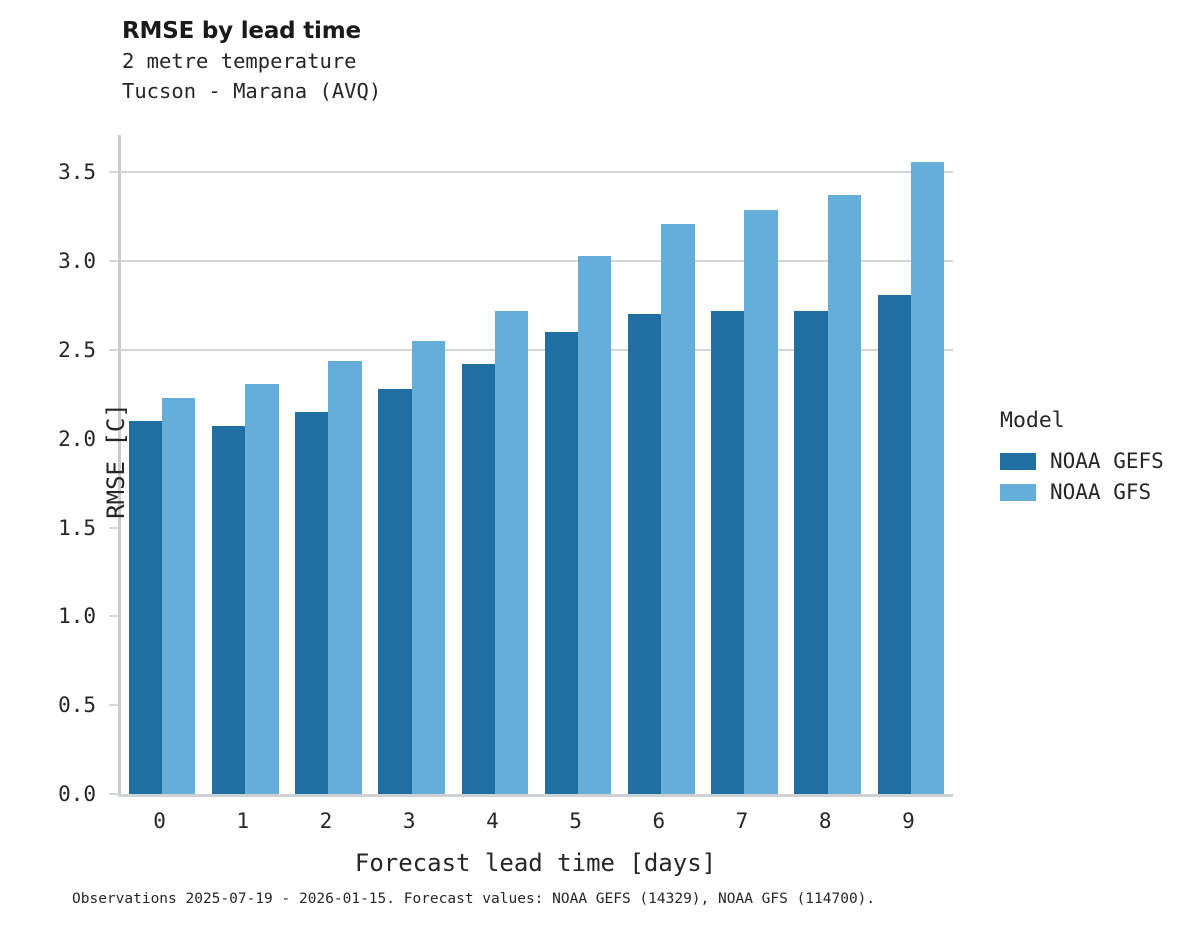  What do you see at coordinates (77, 527) in the screenshot?
I see `y-tick-label: 1.5` at bounding box center [77, 527].